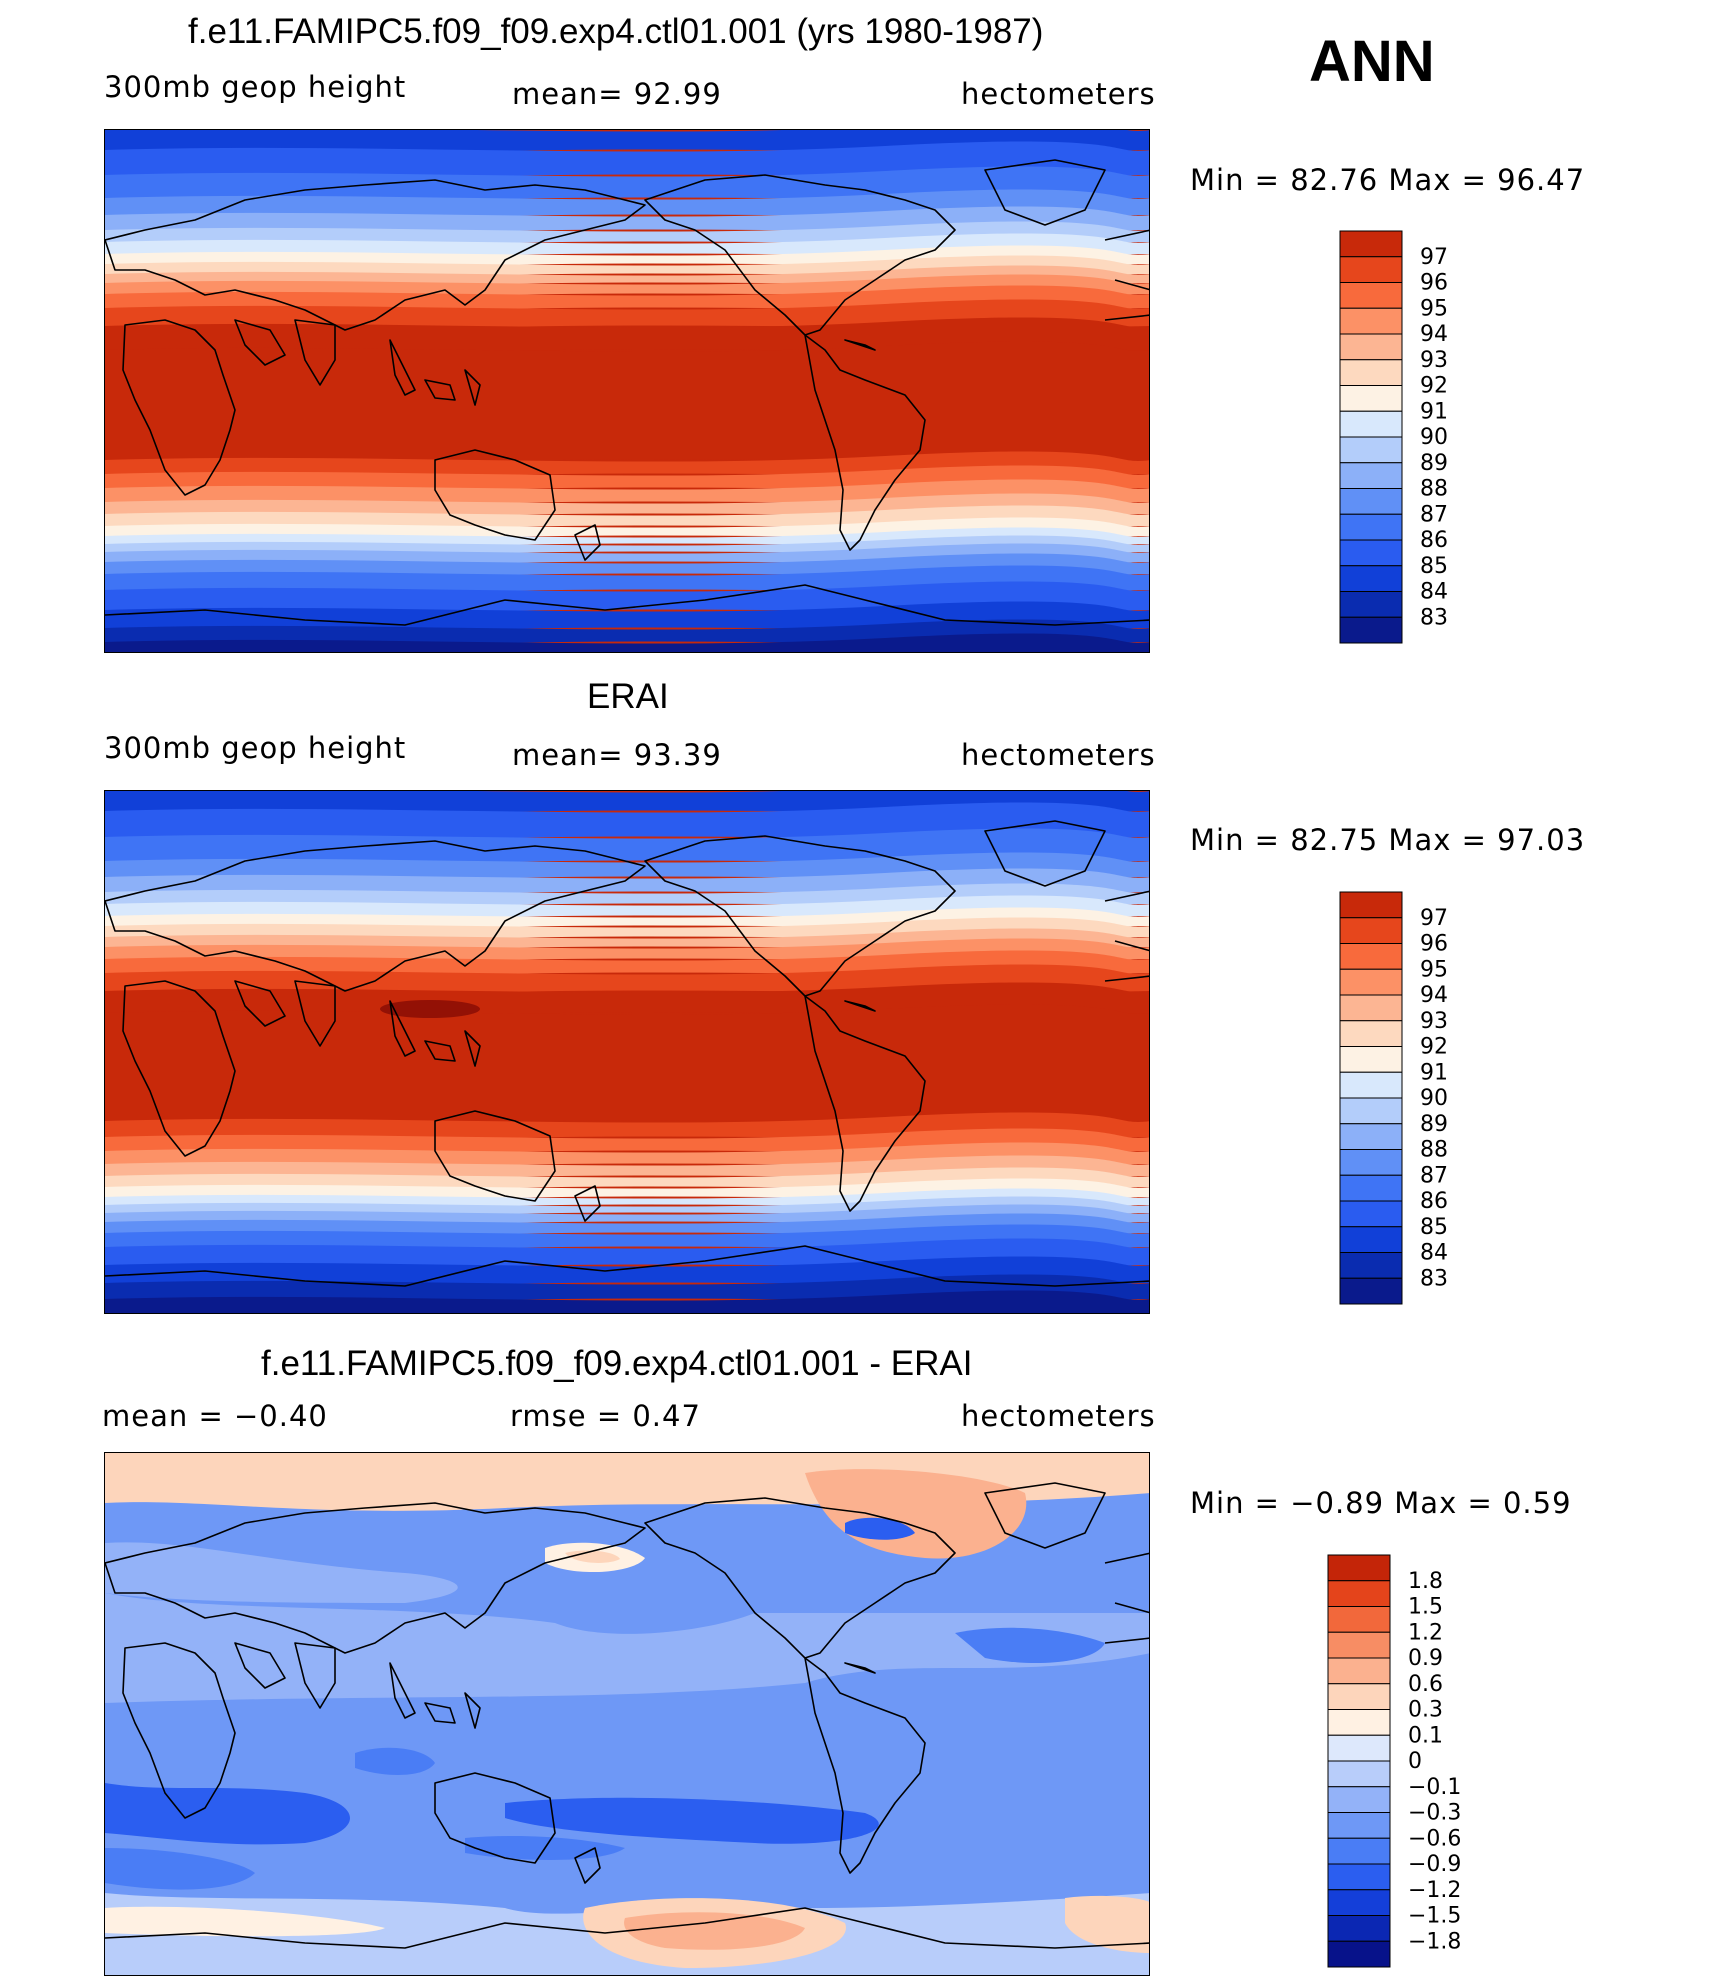 The height and width of the screenshot is (1979, 1710). Describe the element at coordinates (1434, 540) in the screenshot. I see `panel-1-colorbar-tick-label-11: 86` at that location.